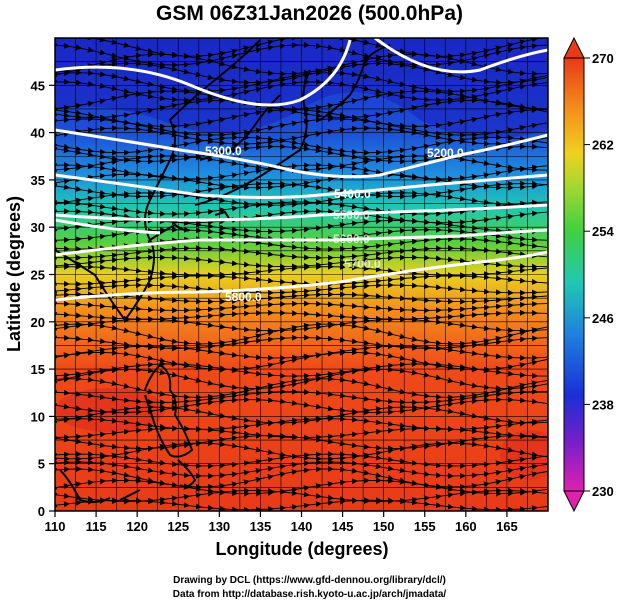 The width and height of the screenshot is (619, 605). What do you see at coordinates (384, 526) in the screenshot?
I see `x-tick-label: 150` at bounding box center [384, 526].